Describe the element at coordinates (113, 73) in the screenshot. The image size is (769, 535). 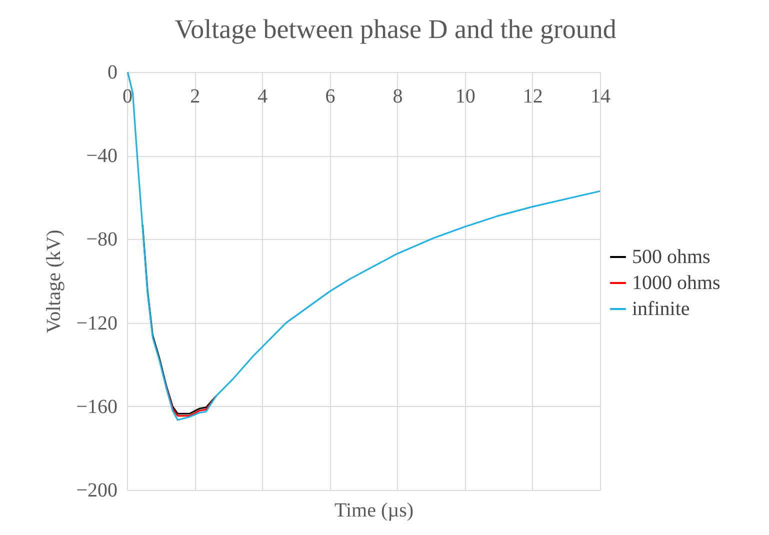
I see `y-tick-label: 0` at that location.